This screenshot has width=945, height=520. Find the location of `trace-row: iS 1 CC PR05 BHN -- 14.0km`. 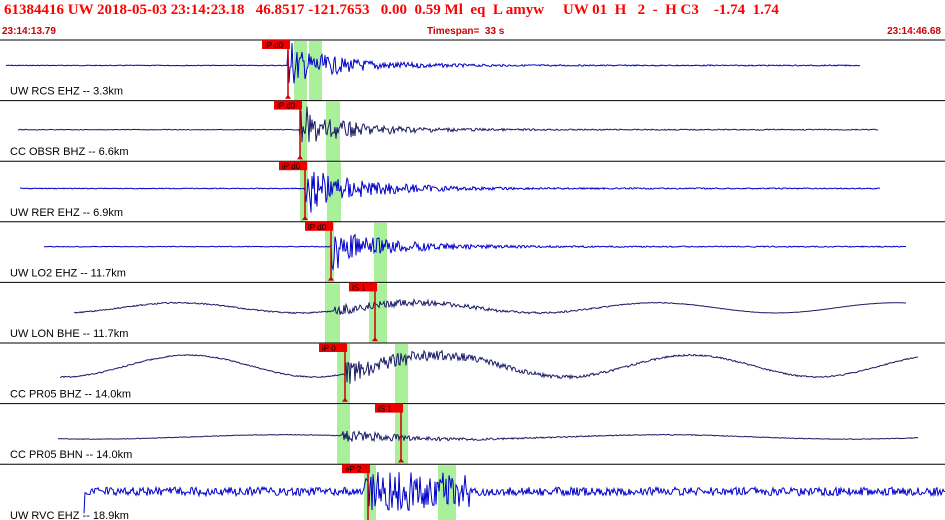

trace-row: iS 1 CC PR05 BHN -- 14.0km is located at coordinates (472, 434).